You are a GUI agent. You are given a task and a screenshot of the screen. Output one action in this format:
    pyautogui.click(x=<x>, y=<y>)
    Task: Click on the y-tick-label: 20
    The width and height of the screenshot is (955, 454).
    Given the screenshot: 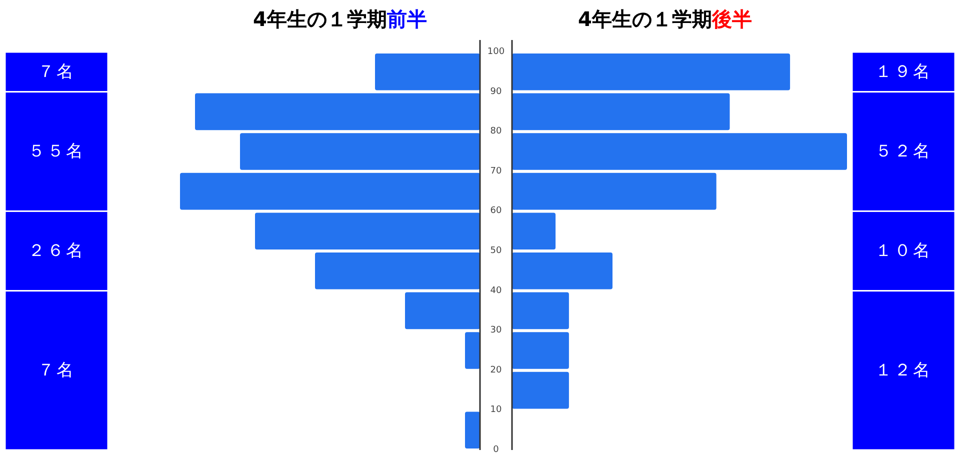 What is the action you would take?
    pyautogui.click(x=496, y=370)
    